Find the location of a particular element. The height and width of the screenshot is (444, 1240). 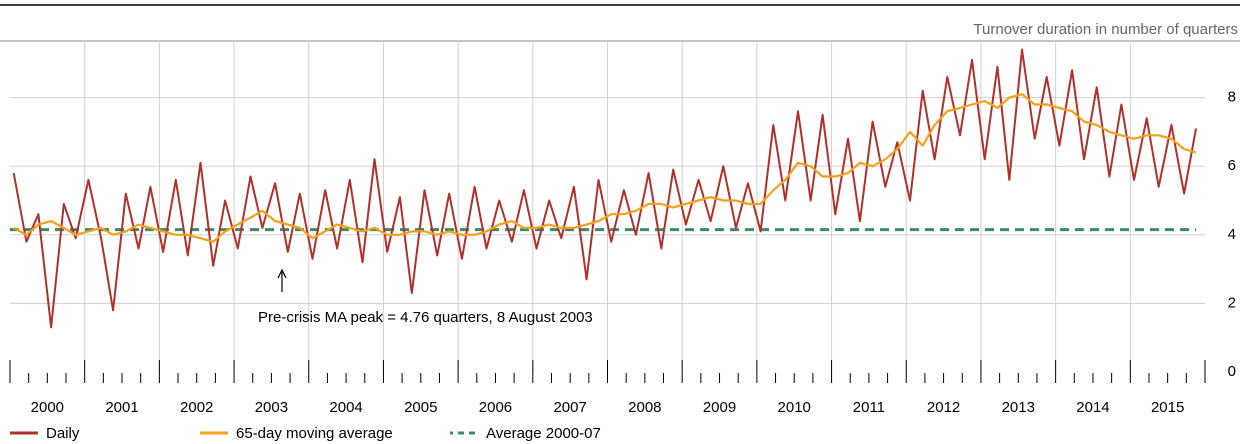

y-tick-label: 0 is located at coordinates (1232, 371).